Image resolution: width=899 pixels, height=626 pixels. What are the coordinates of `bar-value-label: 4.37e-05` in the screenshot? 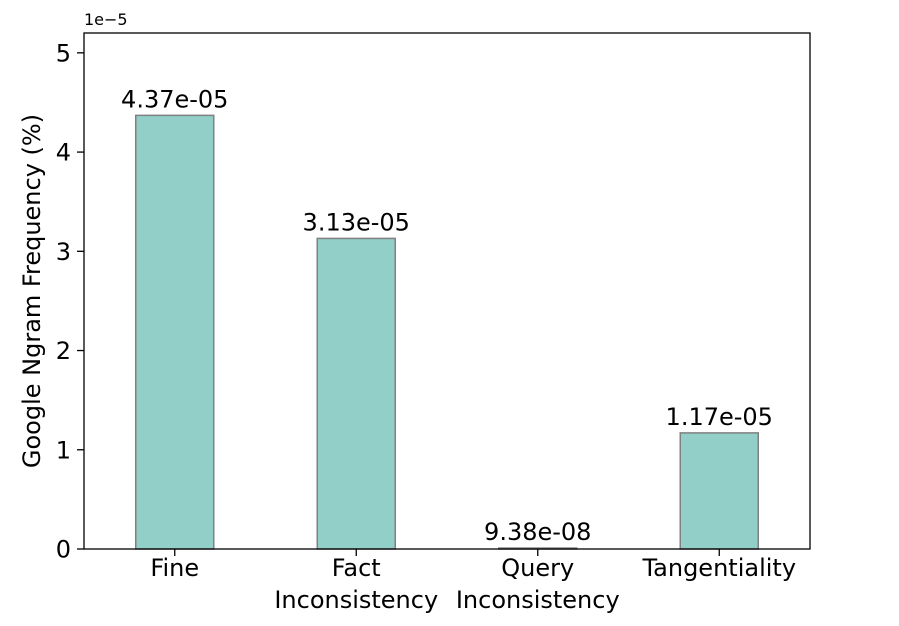 It's located at (174, 99).